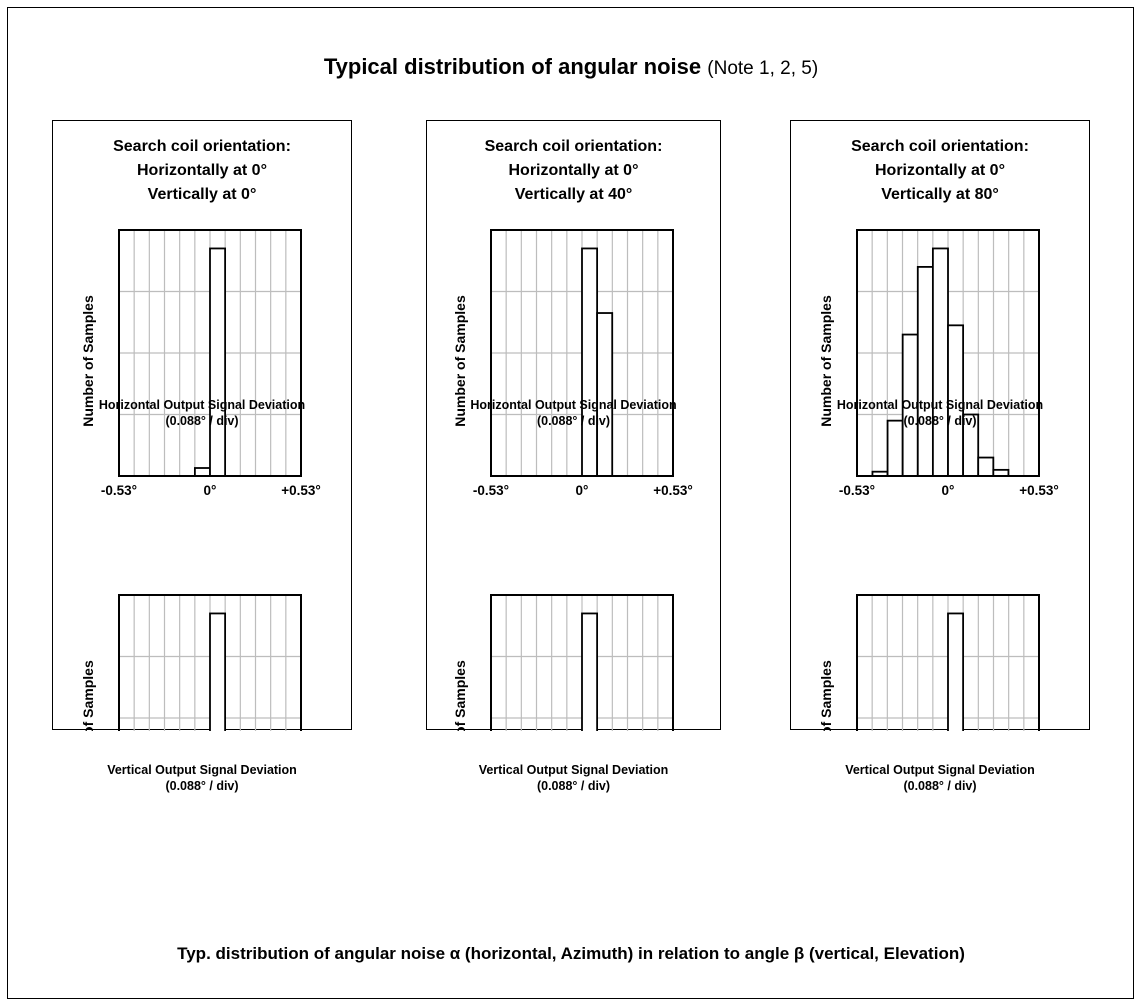 Image resolution: width=1142 pixels, height=1006 pixels. What do you see at coordinates (940, 194) in the screenshot?
I see `heading-line-3: Vertically at 80°` at bounding box center [940, 194].